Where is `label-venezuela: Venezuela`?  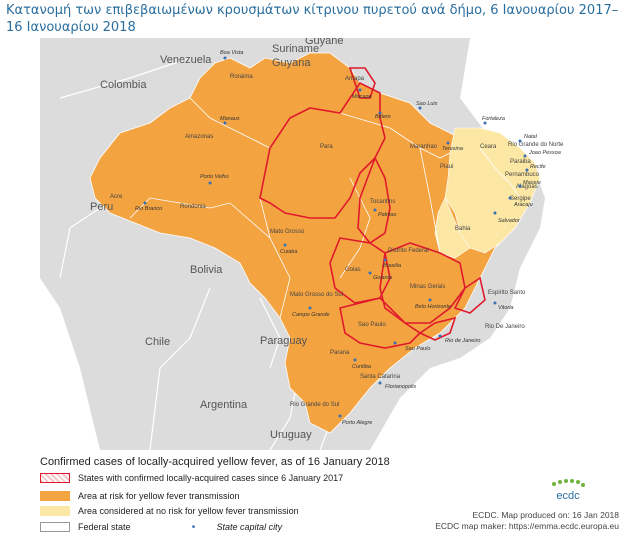 label-venezuela: Venezuela is located at coordinates (186, 60).